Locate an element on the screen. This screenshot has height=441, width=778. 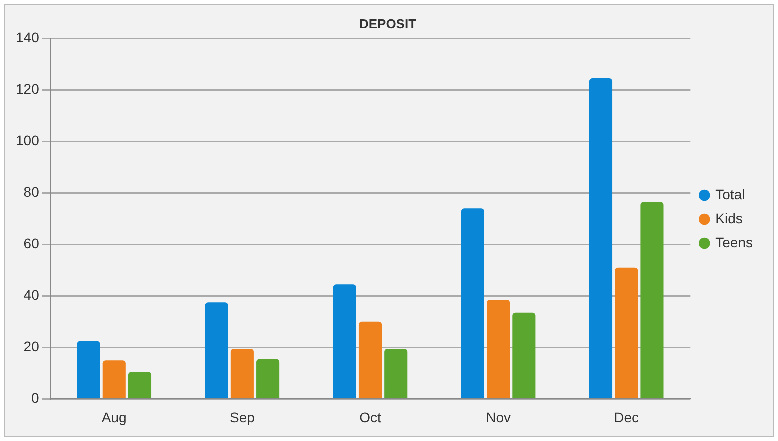
x-tick-label: Dec is located at coordinates (627, 417).